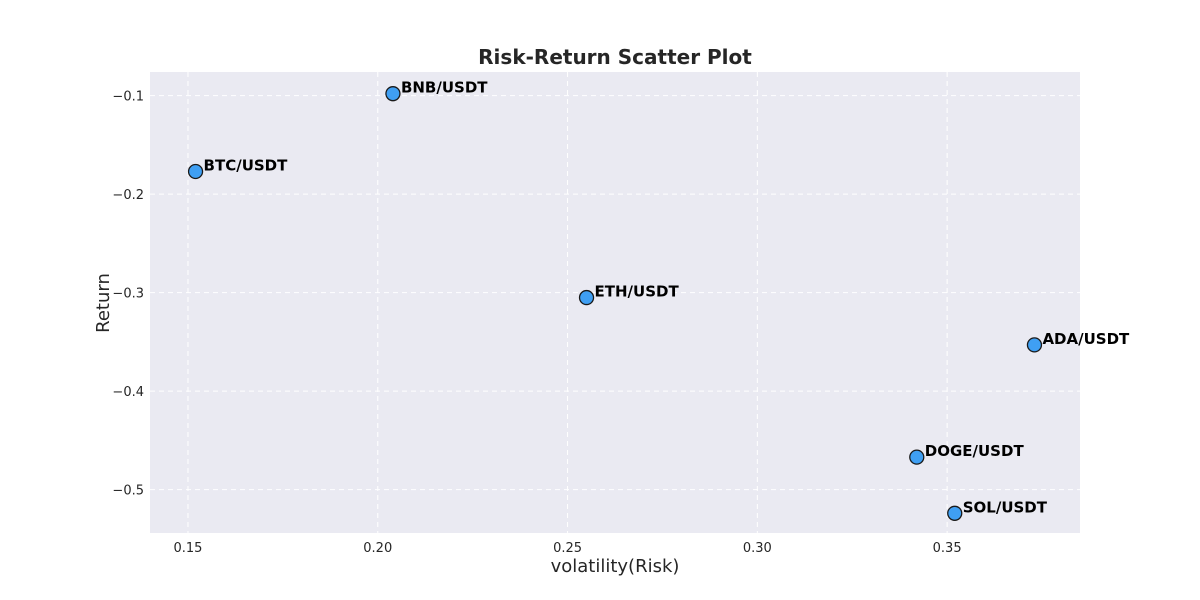 This screenshot has width=1200, height=600. I want to click on x-axis-ticks: 0.15 0.20 0.25 0.30 0.35, so click(567, 548).